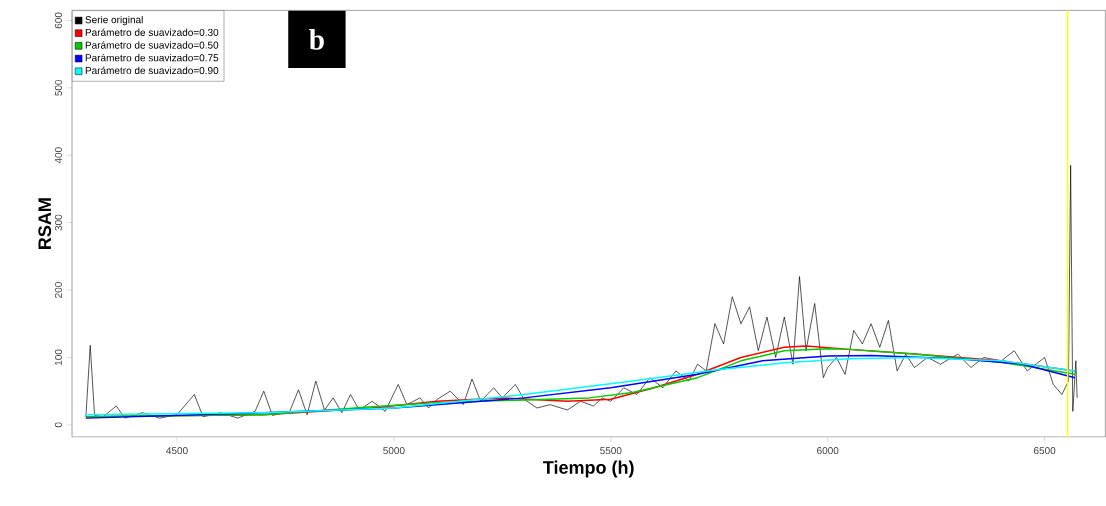 This screenshot has height=506, width=1106. What do you see at coordinates (45, 223) in the screenshot?
I see `y-axis-title: RSAM` at bounding box center [45, 223].